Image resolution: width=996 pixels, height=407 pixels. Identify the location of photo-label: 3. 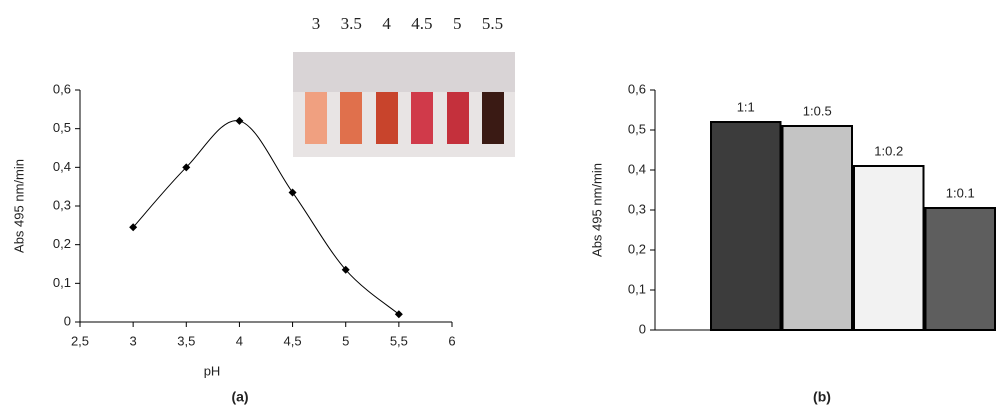
(316, 23).